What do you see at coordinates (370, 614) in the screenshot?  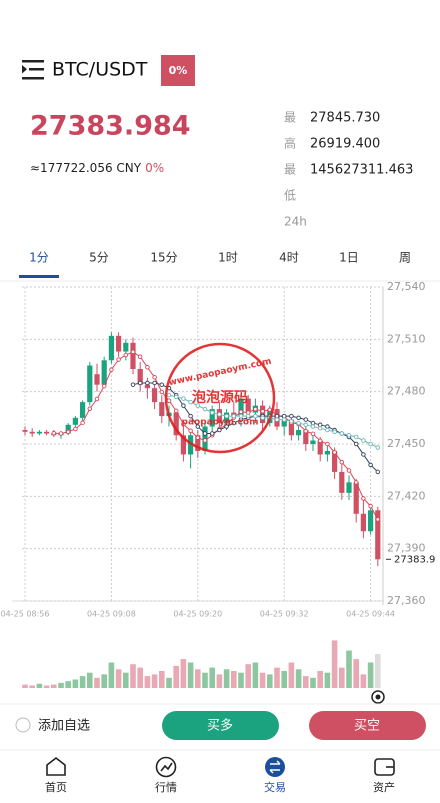 I see `x-tick-label: 04-25 09:44` at bounding box center [370, 614].